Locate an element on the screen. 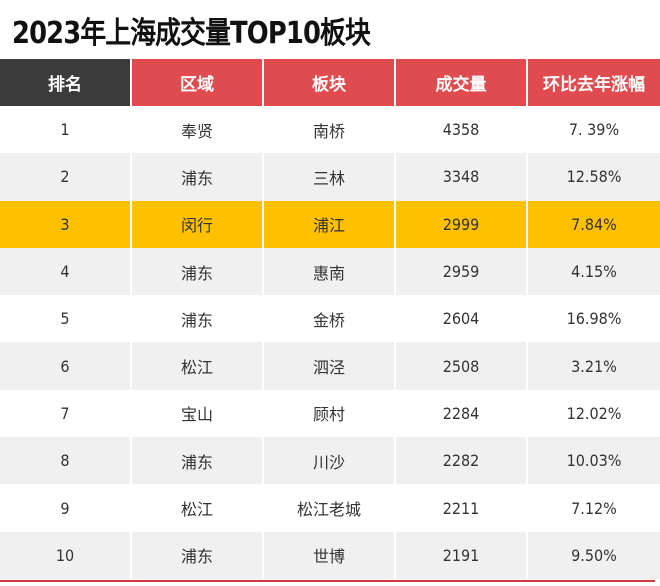 Image resolution: width=660 pixels, height=586 pixels. header-change: 环比去年涨幅 is located at coordinates (594, 82).